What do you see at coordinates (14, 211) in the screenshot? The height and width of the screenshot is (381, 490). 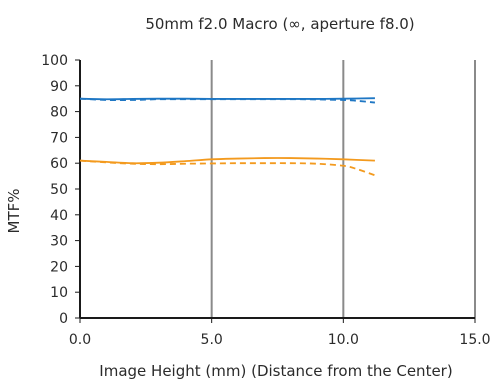 I see `y-axis-label: MTF%` at bounding box center [14, 211].